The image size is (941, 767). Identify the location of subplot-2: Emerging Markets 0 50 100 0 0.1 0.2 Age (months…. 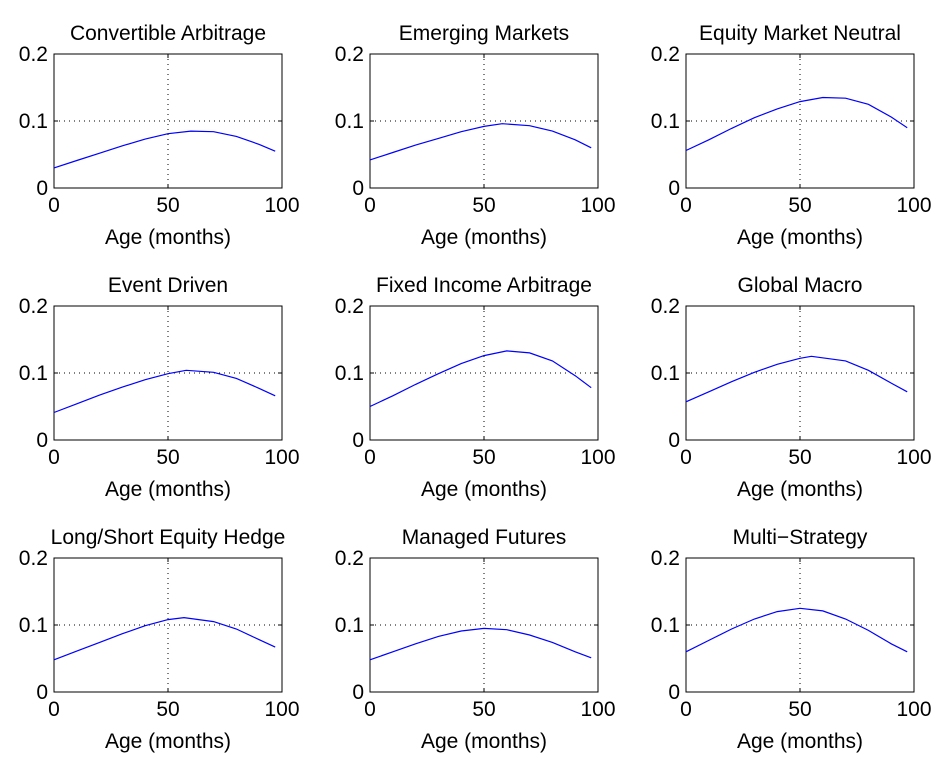
(475, 135).